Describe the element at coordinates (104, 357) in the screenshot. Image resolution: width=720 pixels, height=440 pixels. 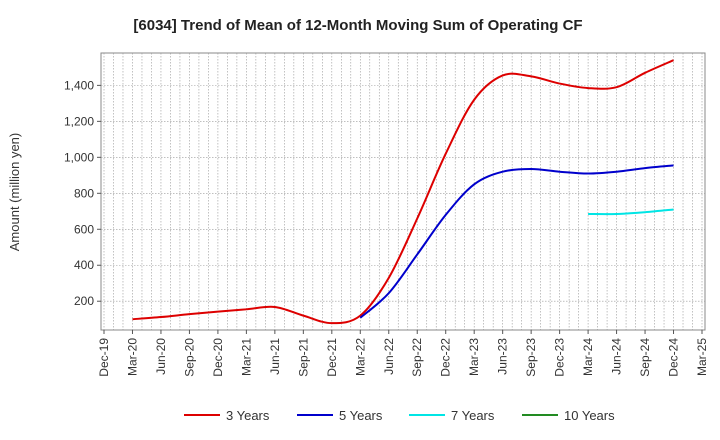
I see `x-tick-label: Dec-19` at that location.